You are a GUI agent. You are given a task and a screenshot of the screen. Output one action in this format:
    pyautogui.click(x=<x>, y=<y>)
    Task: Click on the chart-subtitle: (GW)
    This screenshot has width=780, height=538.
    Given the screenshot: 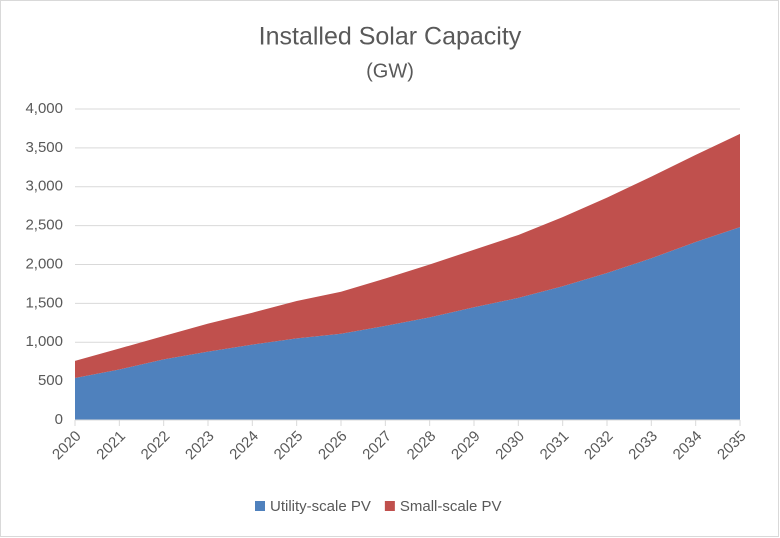 What is the action you would take?
    pyautogui.click(x=390, y=71)
    